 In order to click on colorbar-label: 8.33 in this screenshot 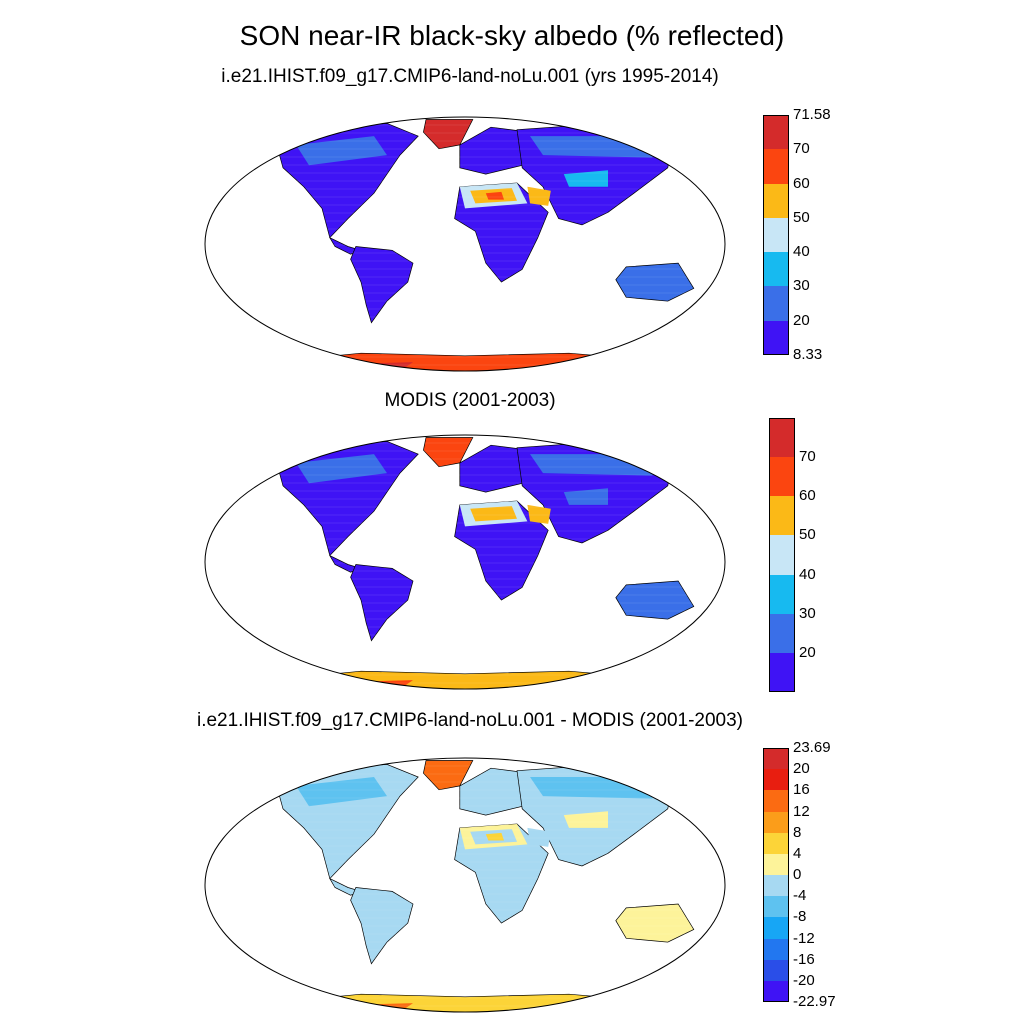, I will do `click(808, 354)`.